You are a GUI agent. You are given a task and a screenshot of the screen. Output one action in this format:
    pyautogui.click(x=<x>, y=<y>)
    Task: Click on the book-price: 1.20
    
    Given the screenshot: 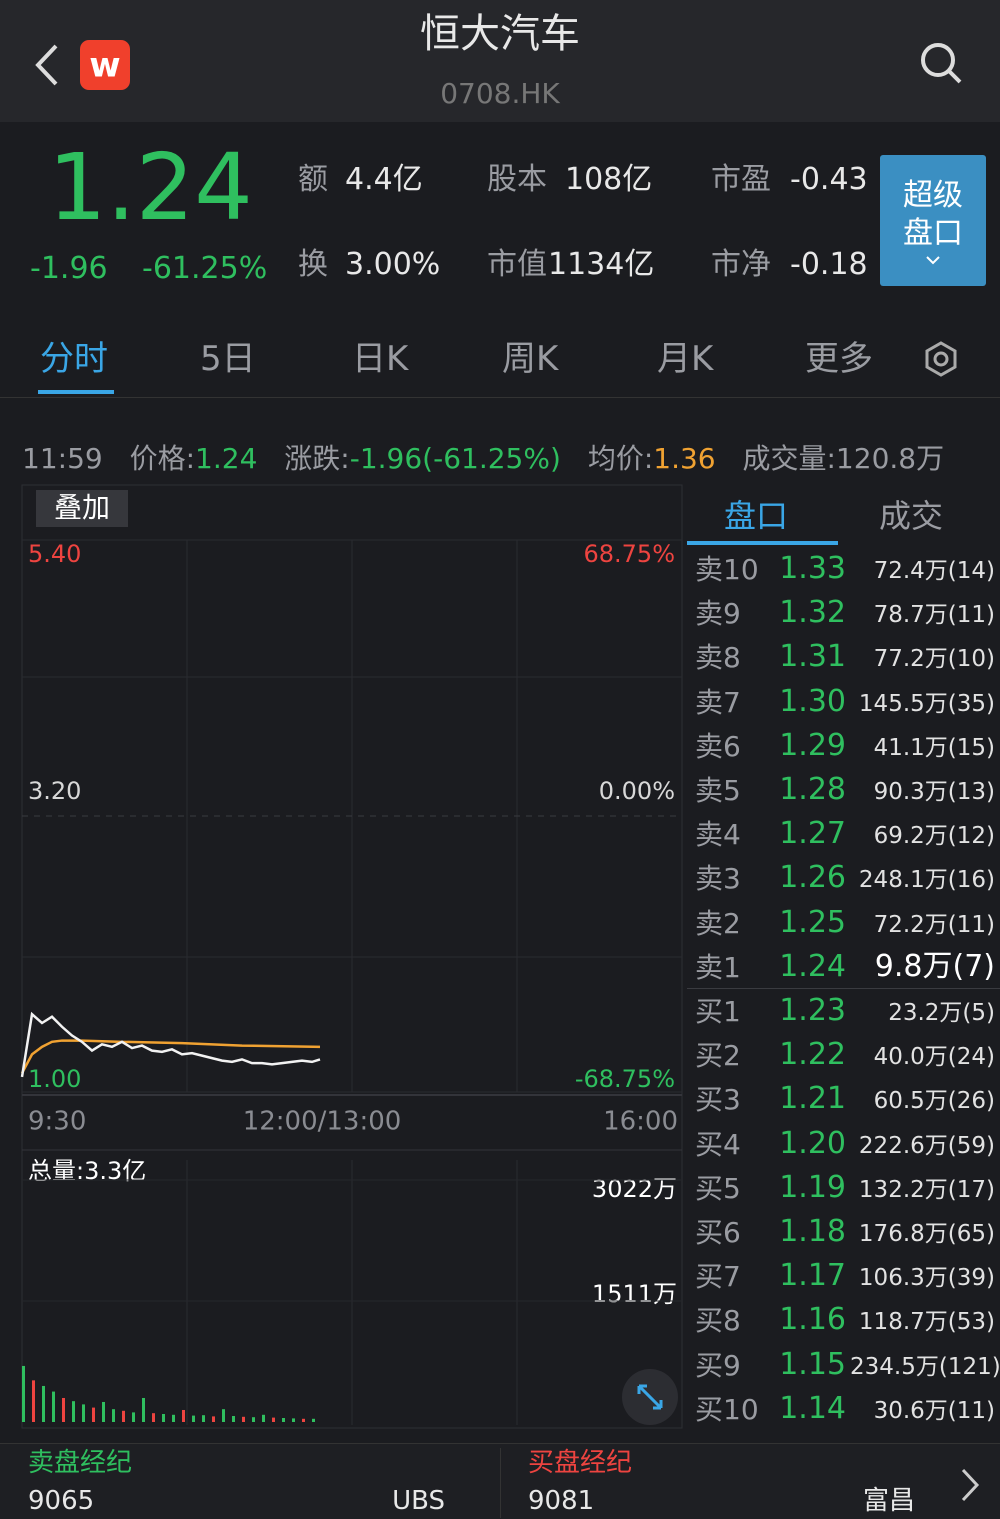 What is the action you would take?
    pyautogui.click(x=812, y=1143)
    